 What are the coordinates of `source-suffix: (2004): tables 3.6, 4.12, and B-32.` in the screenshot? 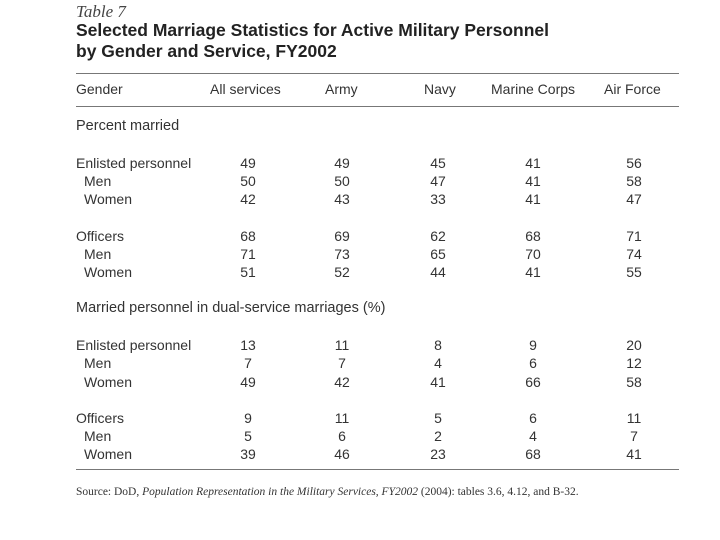 It's located at (498, 492).